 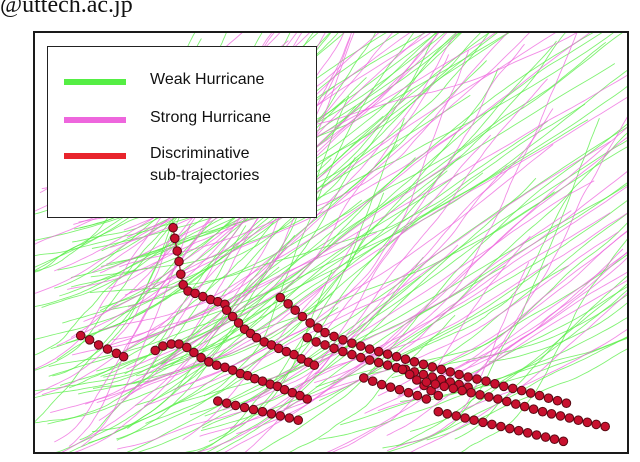 What do you see at coordinates (210, 117) in the screenshot?
I see `legend-label-strong: Strong Hurricane` at bounding box center [210, 117].